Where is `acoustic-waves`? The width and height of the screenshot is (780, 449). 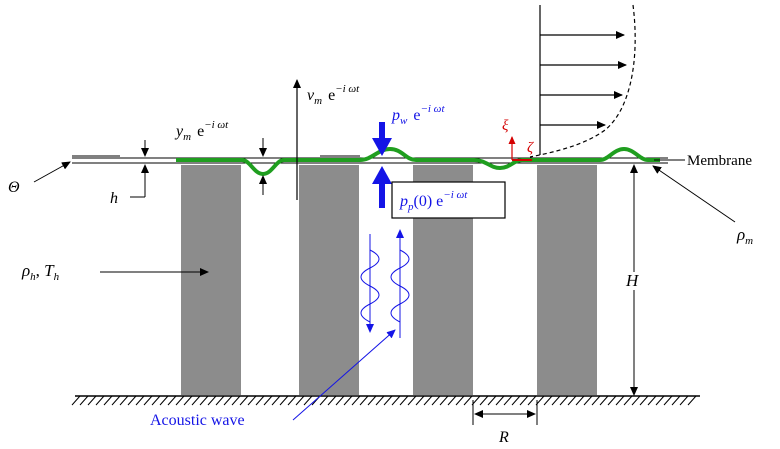
acoustic-waves is located at coordinates (351, 325).